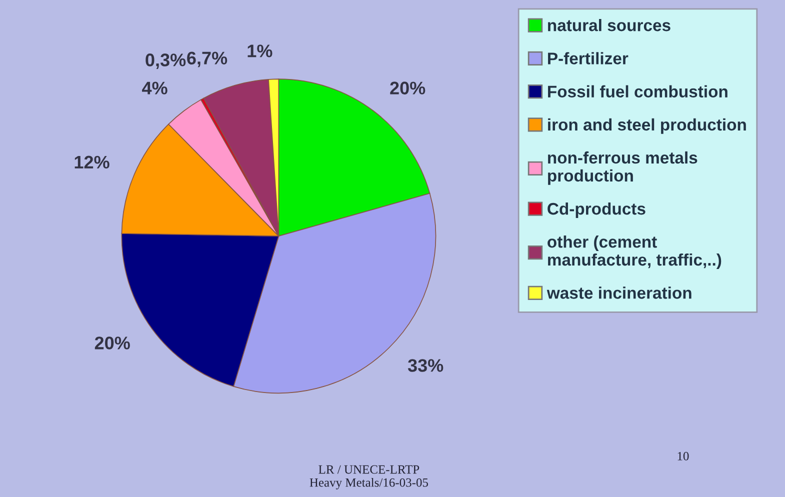 Image resolution: width=785 pixels, height=497 pixels. I want to click on legend-label: other (cement manufacture, traffic,..), so click(635, 253).